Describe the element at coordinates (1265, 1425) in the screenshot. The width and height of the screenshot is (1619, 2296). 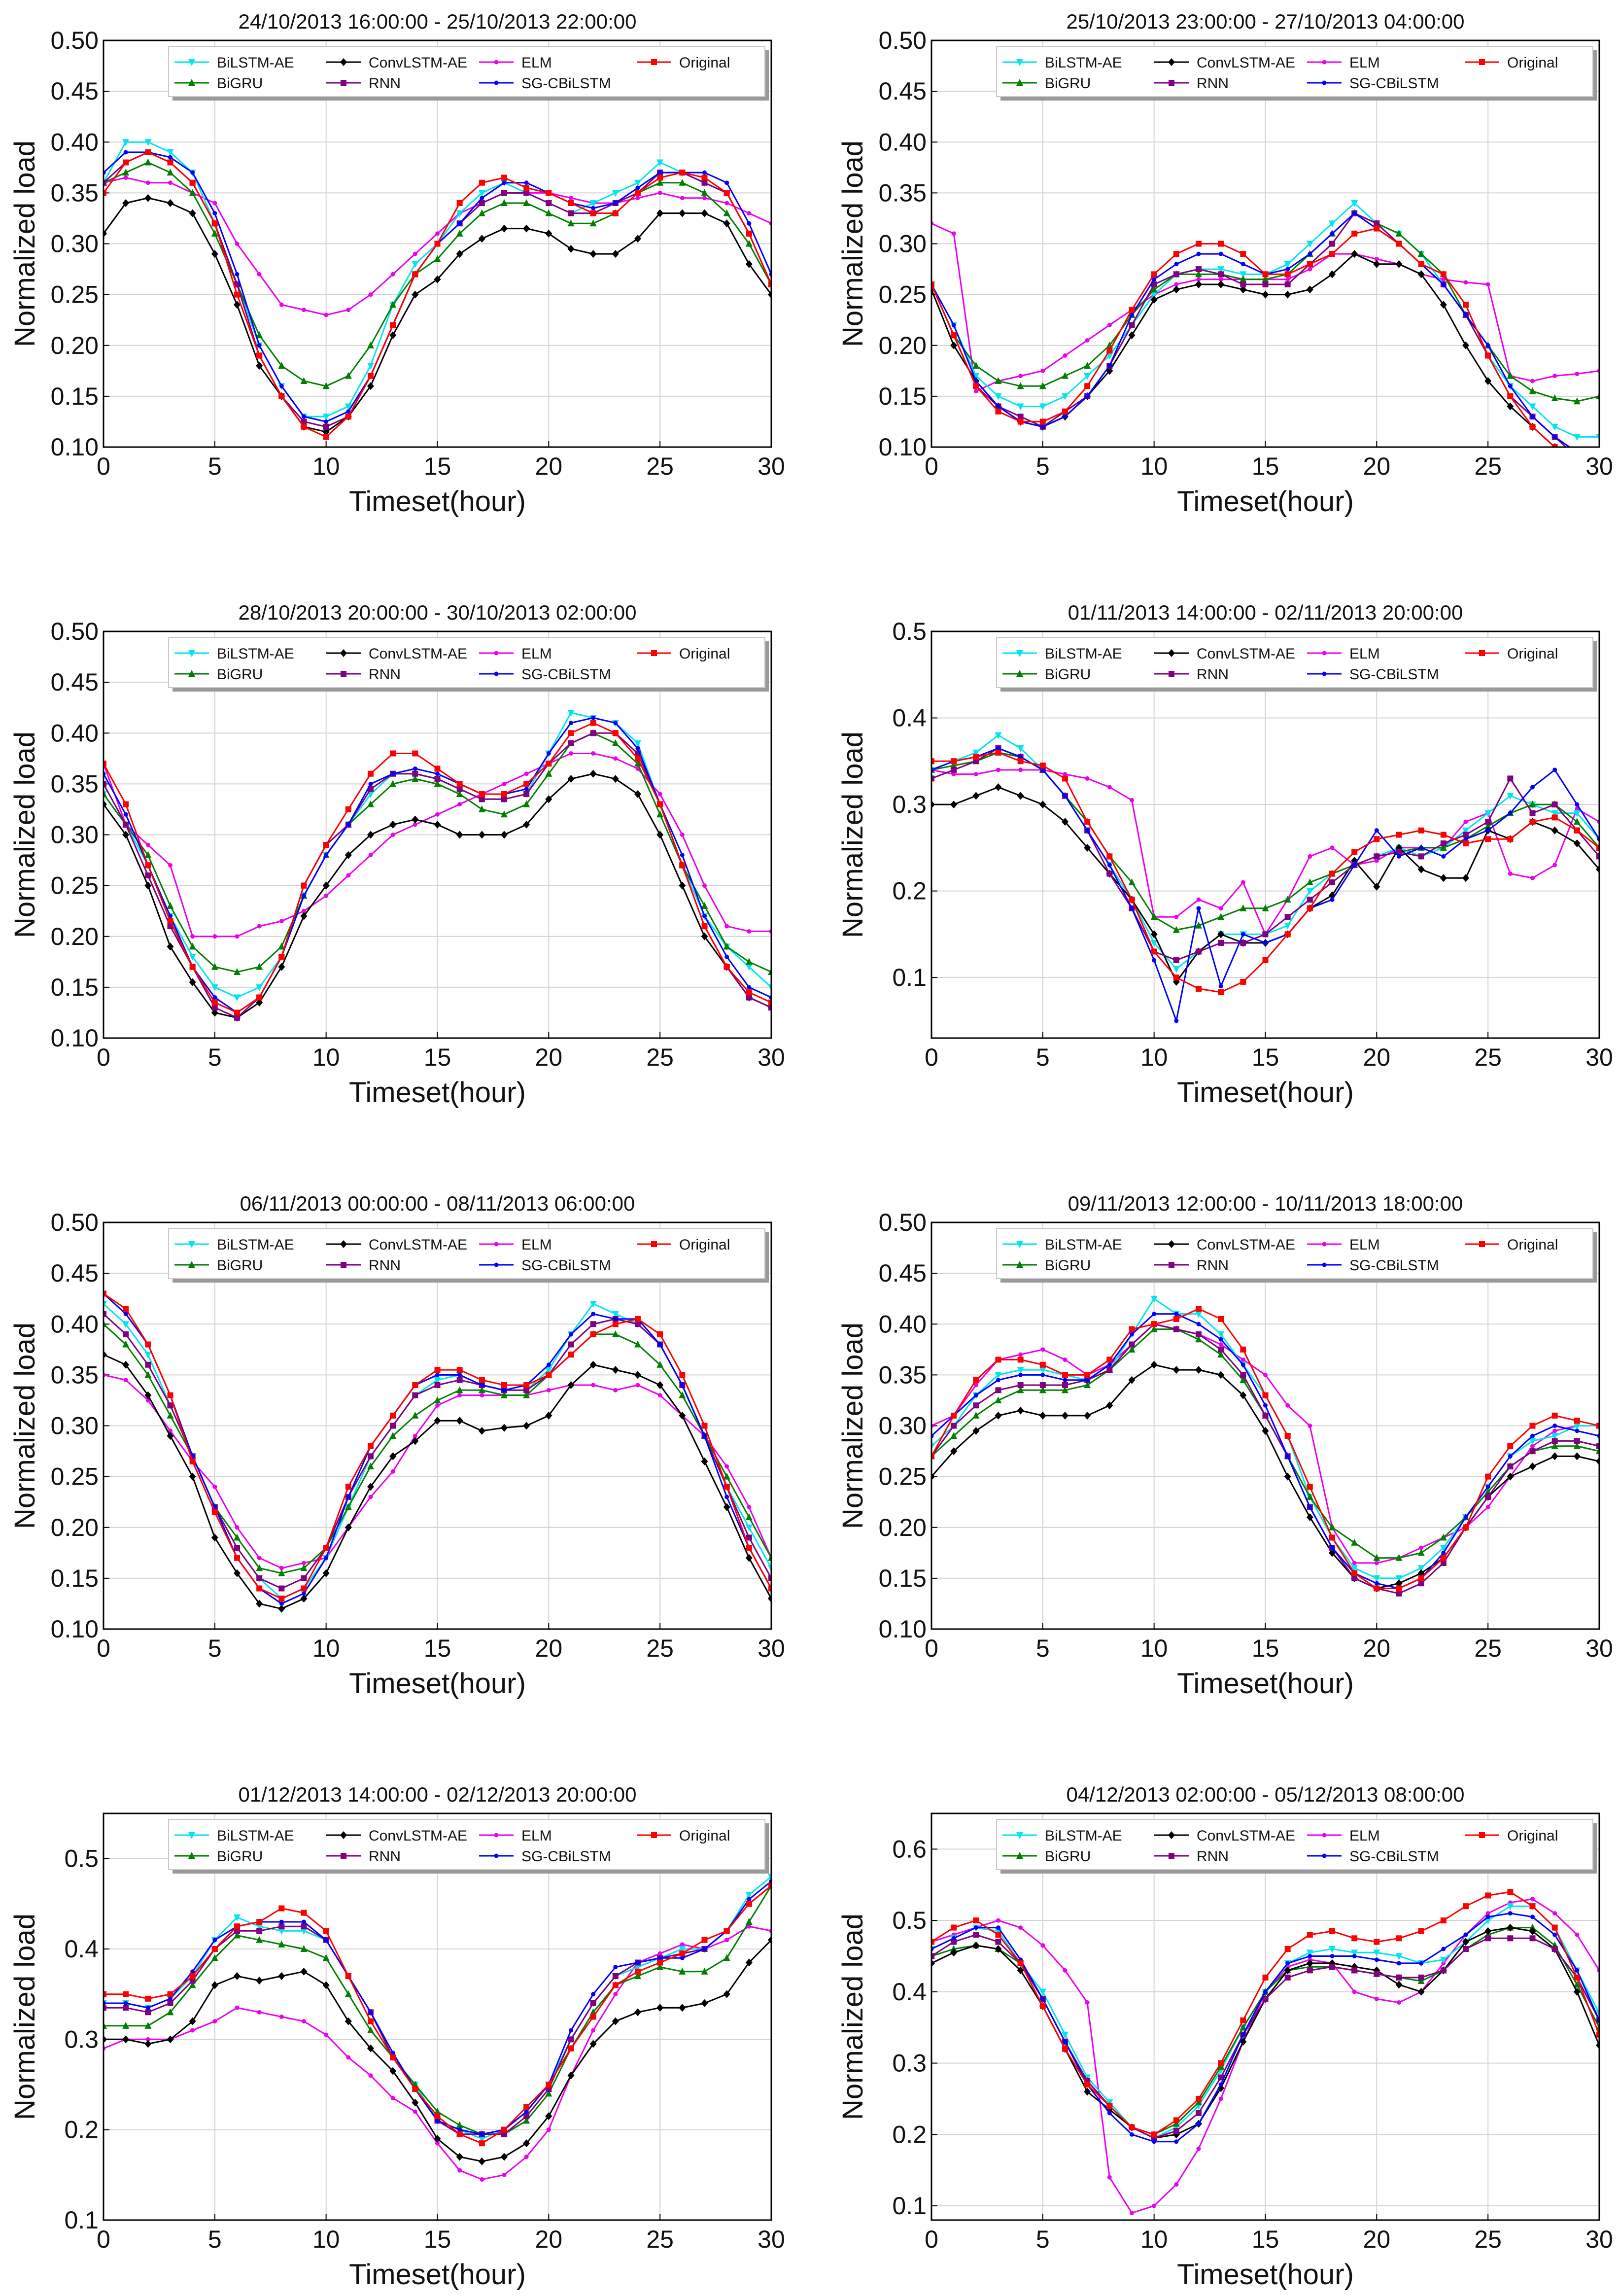
I see `plot-frame` at that location.